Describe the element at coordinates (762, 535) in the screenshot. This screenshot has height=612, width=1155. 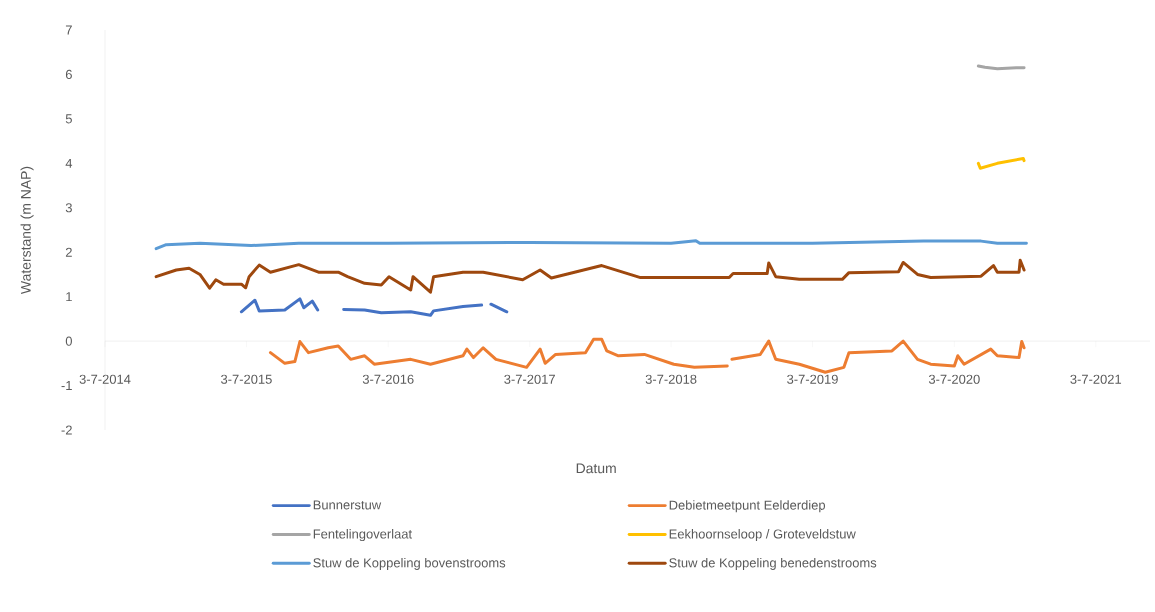
I see `legend-label: Eekhoornseloop / Groteveldstuw` at that location.